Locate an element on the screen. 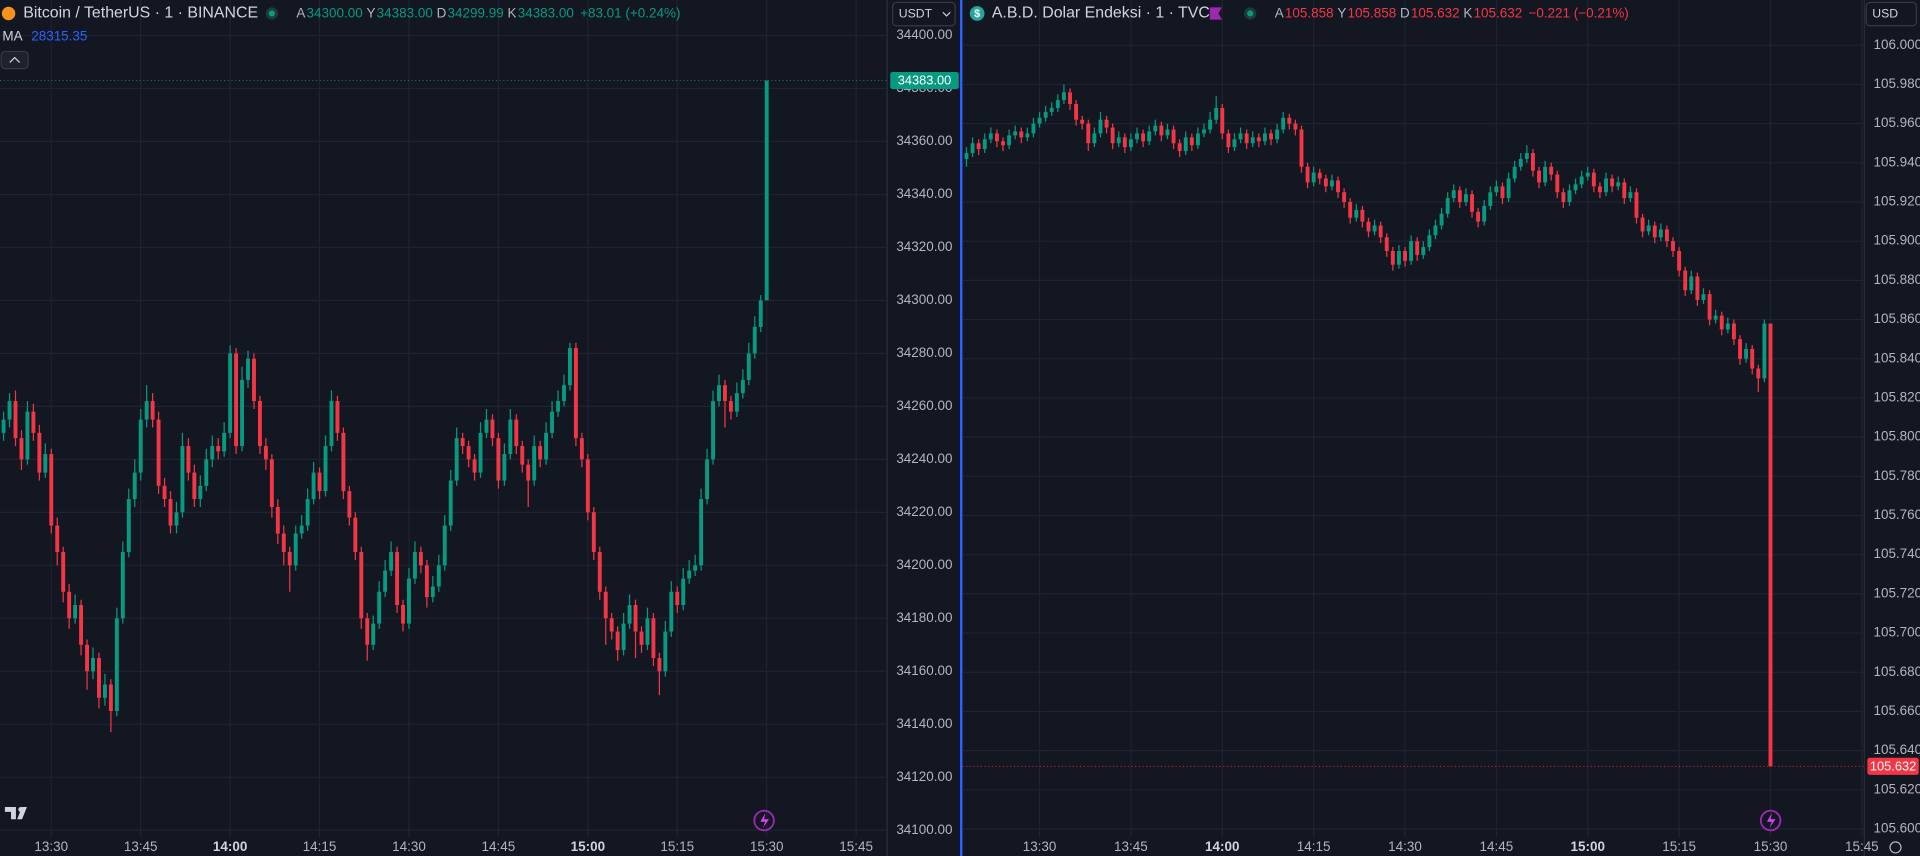 This screenshot has width=1920, height=856. last-price-box is located at coordinates (1893, 766).